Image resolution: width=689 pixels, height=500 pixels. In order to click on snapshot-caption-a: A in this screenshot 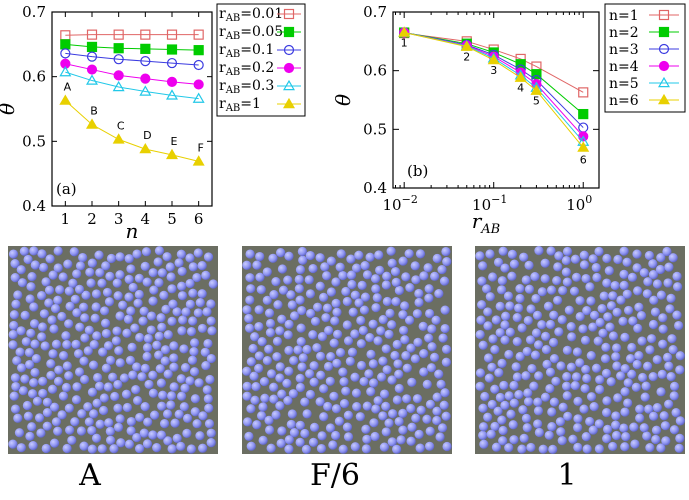, I will do `click(90, 475)`.